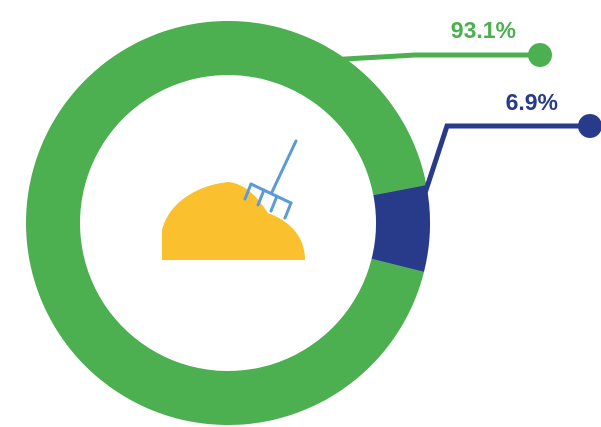 The height and width of the screenshot is (427, 601). What do you see at coordinates (270, 179) in the screenshot?
I see `pitchfork-icon` at bounding box center [270, 179].